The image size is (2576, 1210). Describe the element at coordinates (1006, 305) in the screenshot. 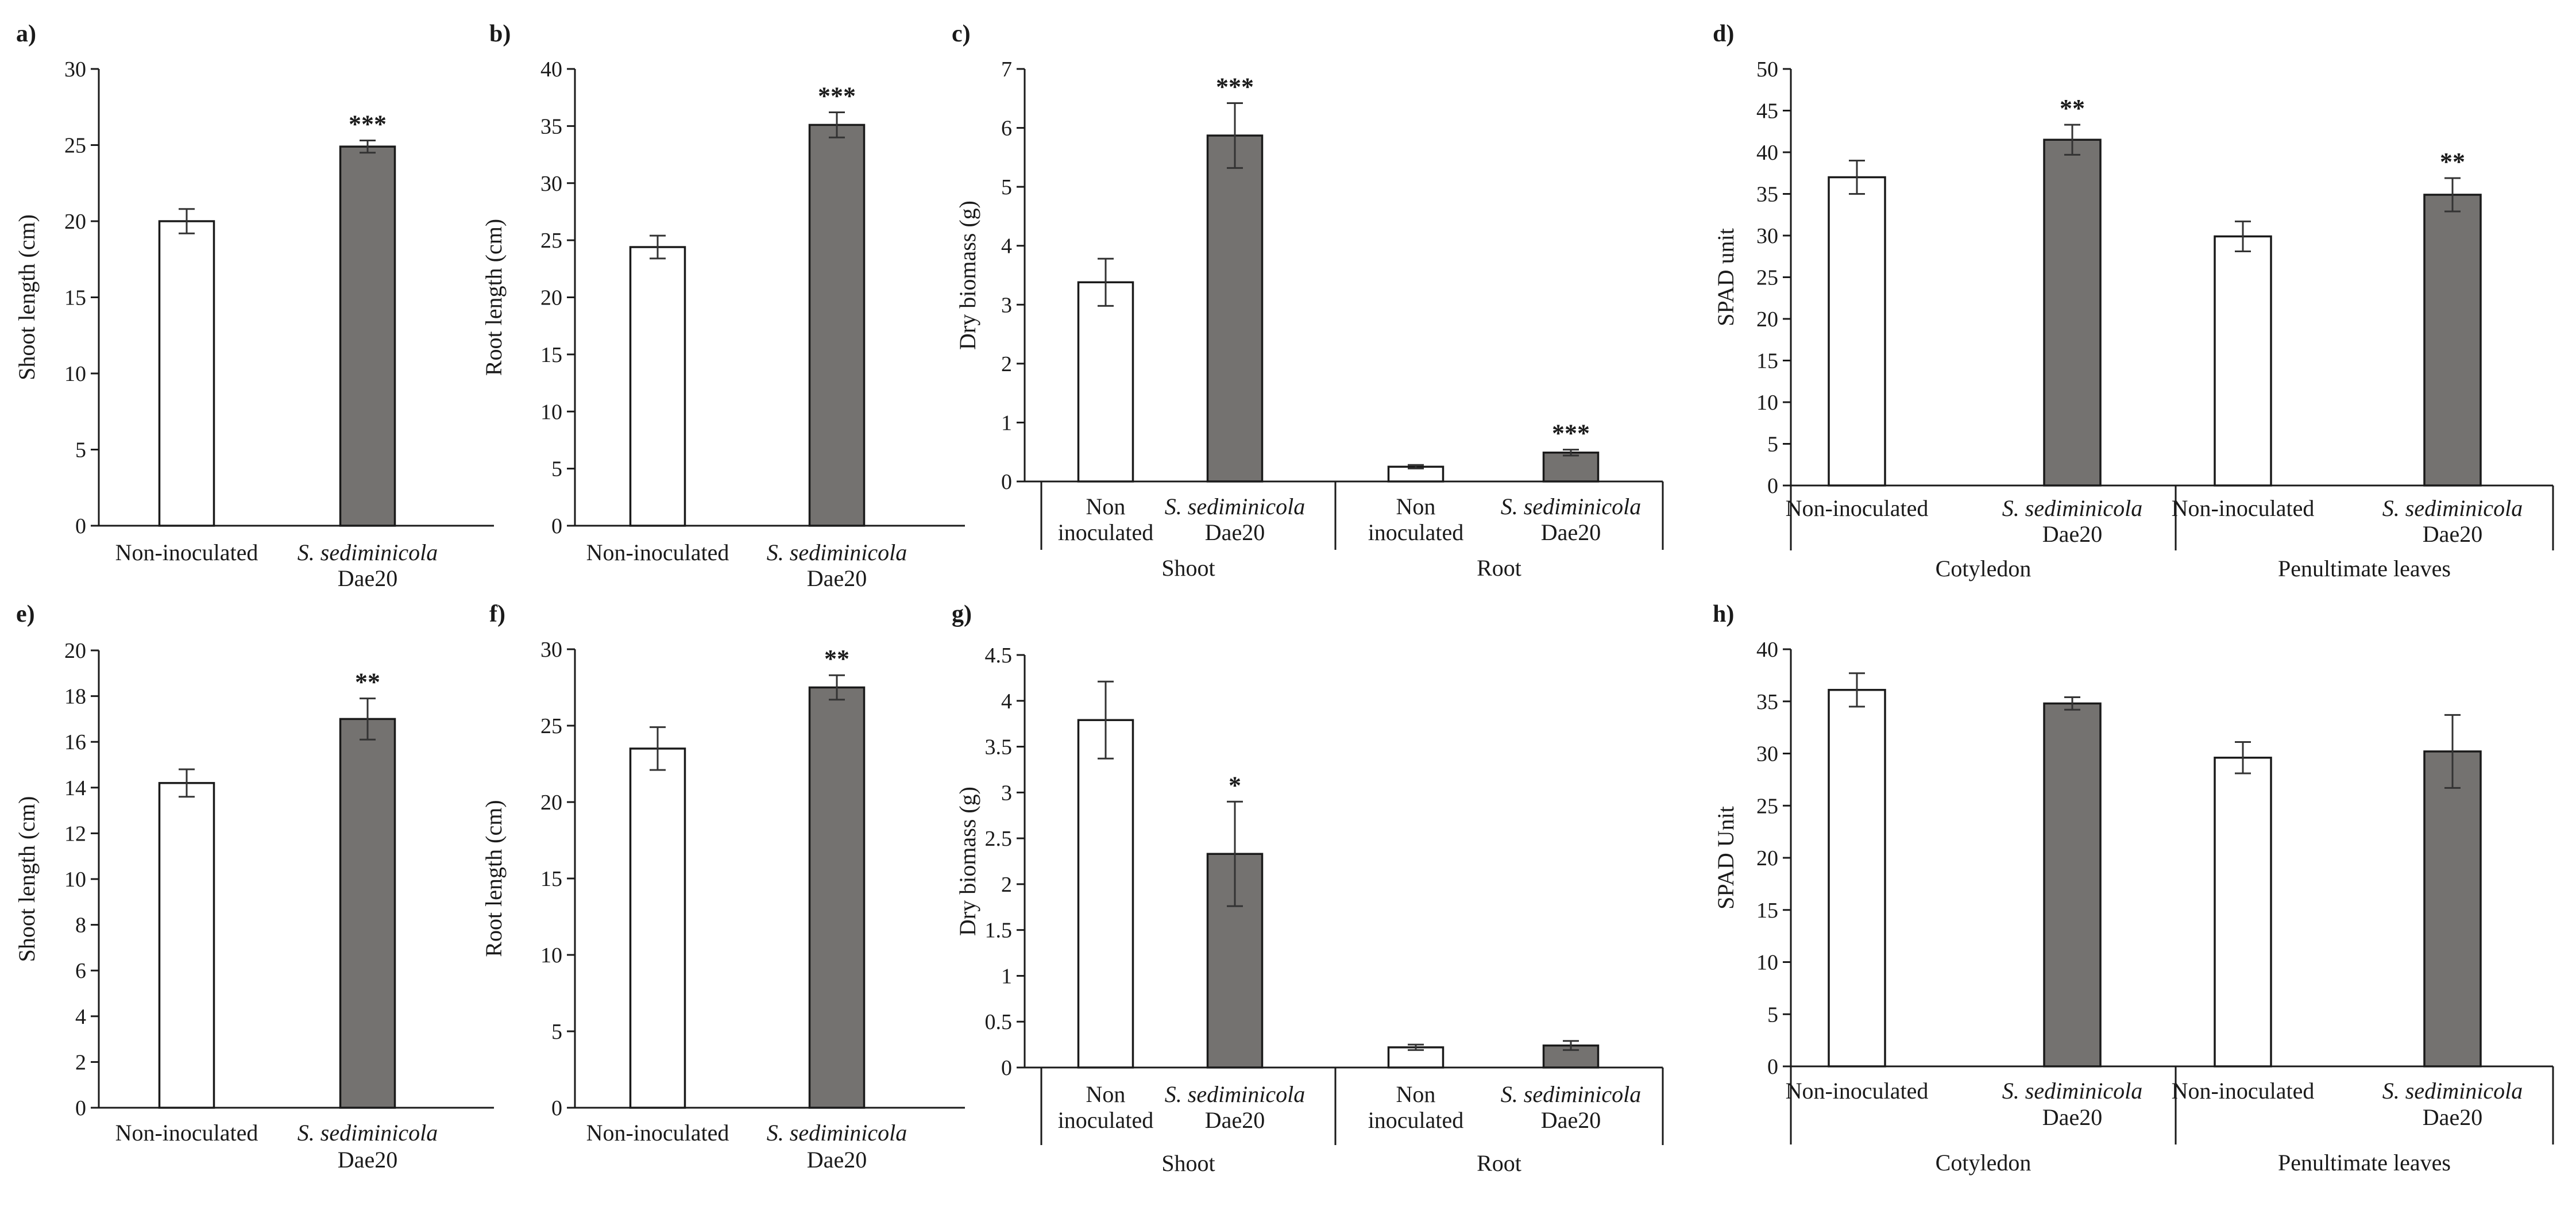

I see `y-tick-label: 3` at that location.